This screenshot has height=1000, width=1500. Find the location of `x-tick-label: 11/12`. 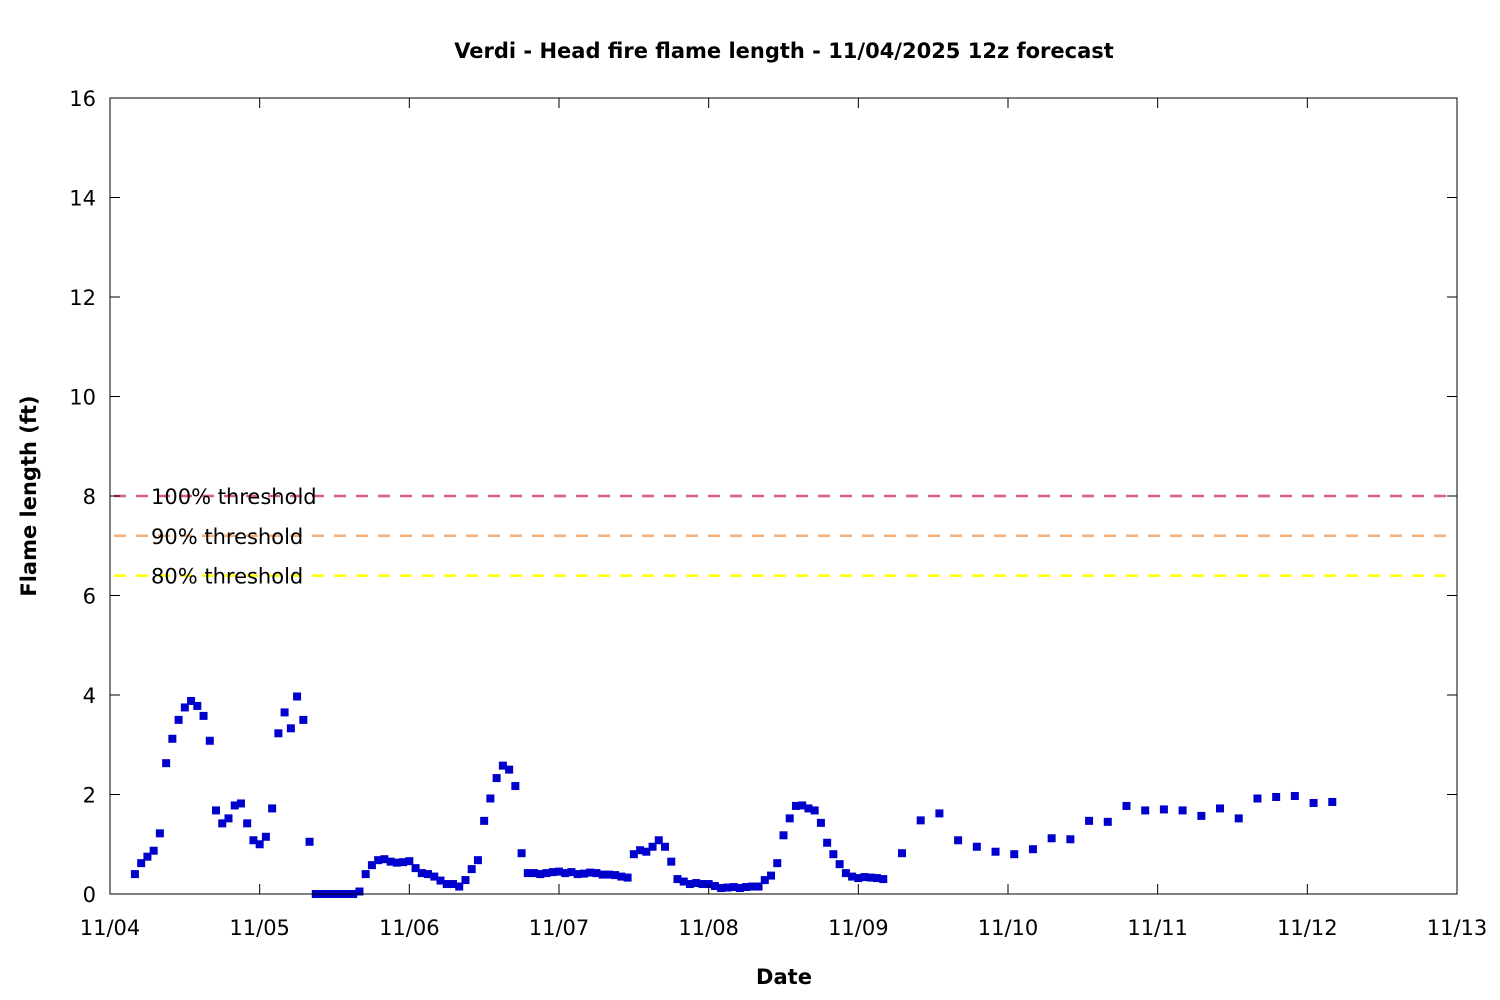

x-tick-label: 11/12 is located at coordinates (1307, 928).